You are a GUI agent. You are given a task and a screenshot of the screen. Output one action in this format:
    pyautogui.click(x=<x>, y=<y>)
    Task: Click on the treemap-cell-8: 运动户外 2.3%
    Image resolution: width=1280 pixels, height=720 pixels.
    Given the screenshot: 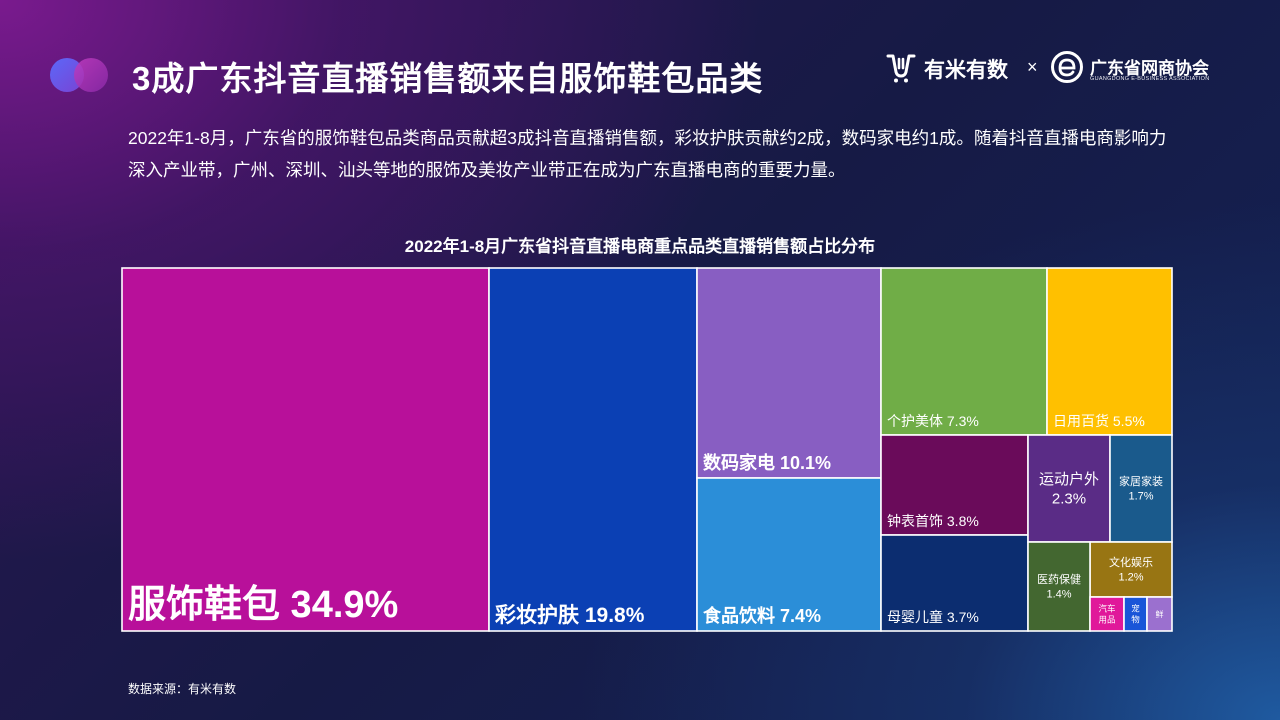 What is the action you would take?
    pyautogui.click(x=1069, y=488)
    